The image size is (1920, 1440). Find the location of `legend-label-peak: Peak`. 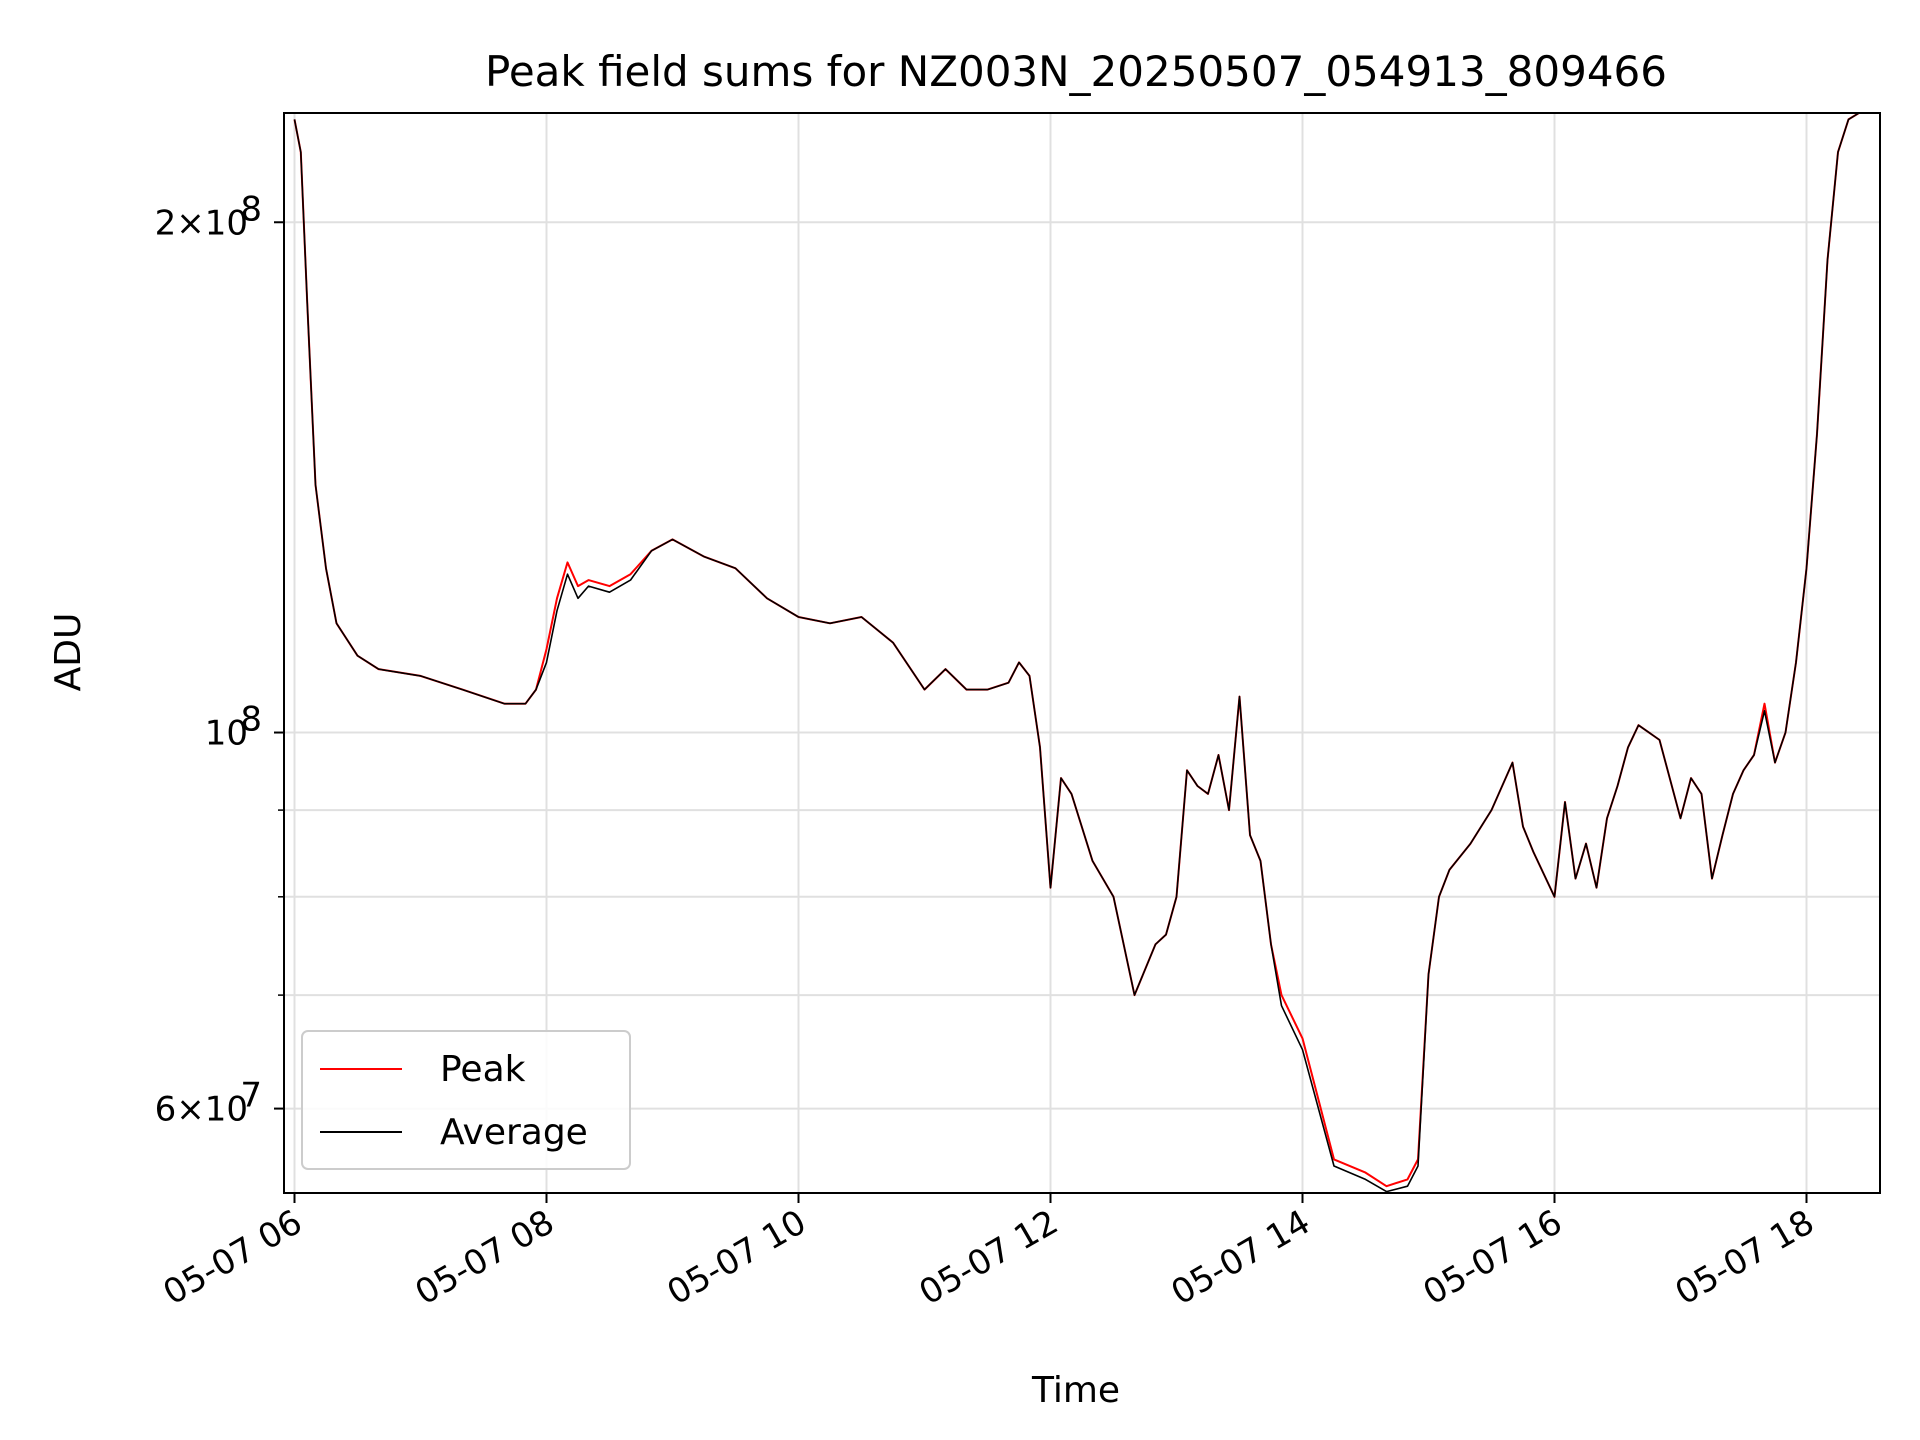

legend-label-peak: Peak is located at coordinates (483, 1069).